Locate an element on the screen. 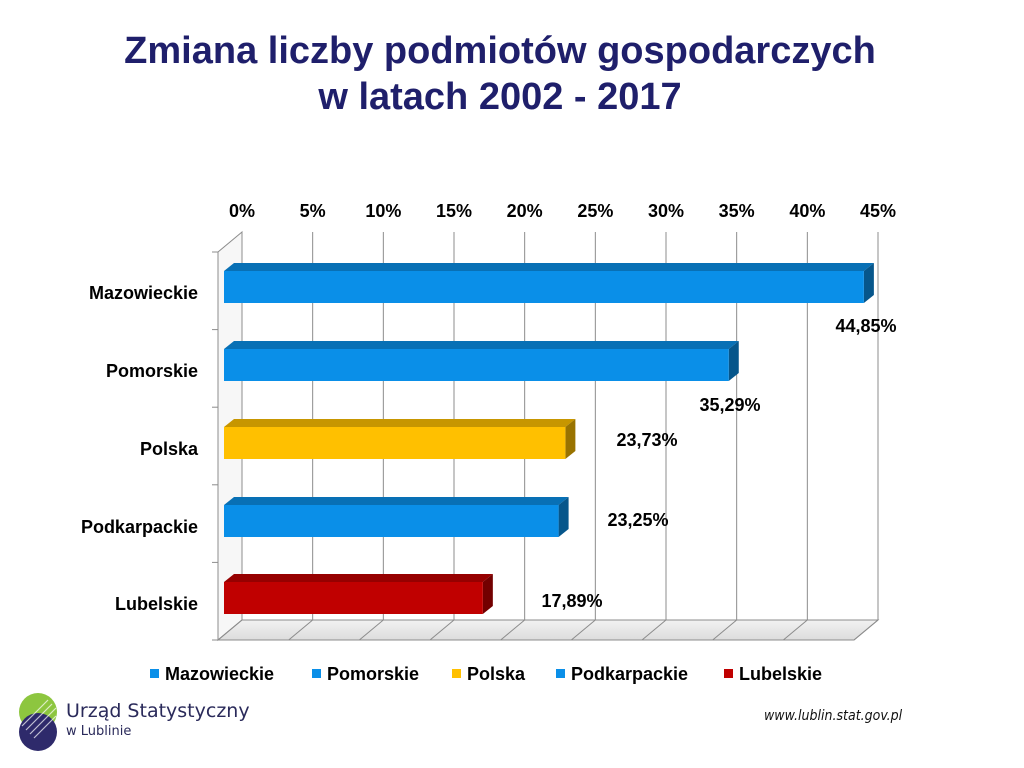  bar-pomorskie is located at coordinates (476, 365).